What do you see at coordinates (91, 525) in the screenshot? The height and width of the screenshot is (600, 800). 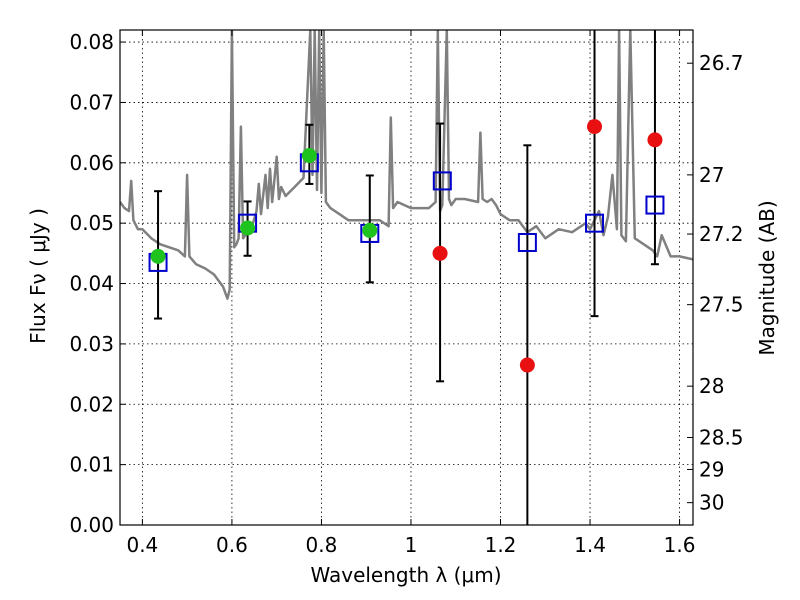 I see `y-tick-label: 0.00` at bounding box center [91, 525].